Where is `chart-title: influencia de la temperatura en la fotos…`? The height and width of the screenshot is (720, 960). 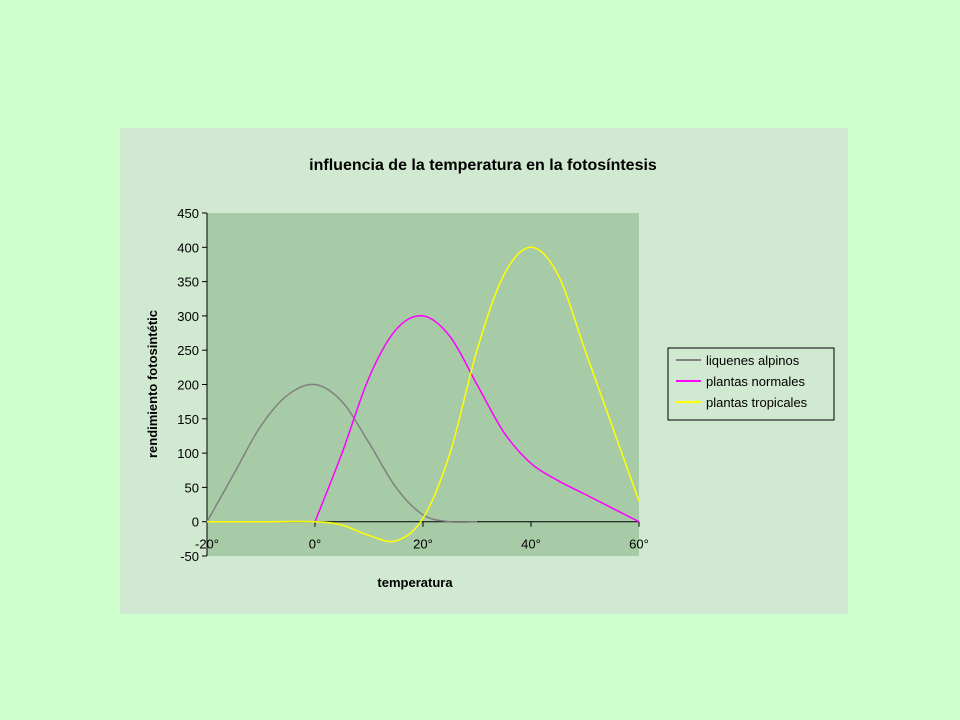 chart-title: influencia de la temperatura en la fotos… is located at coordinates (483, 165).